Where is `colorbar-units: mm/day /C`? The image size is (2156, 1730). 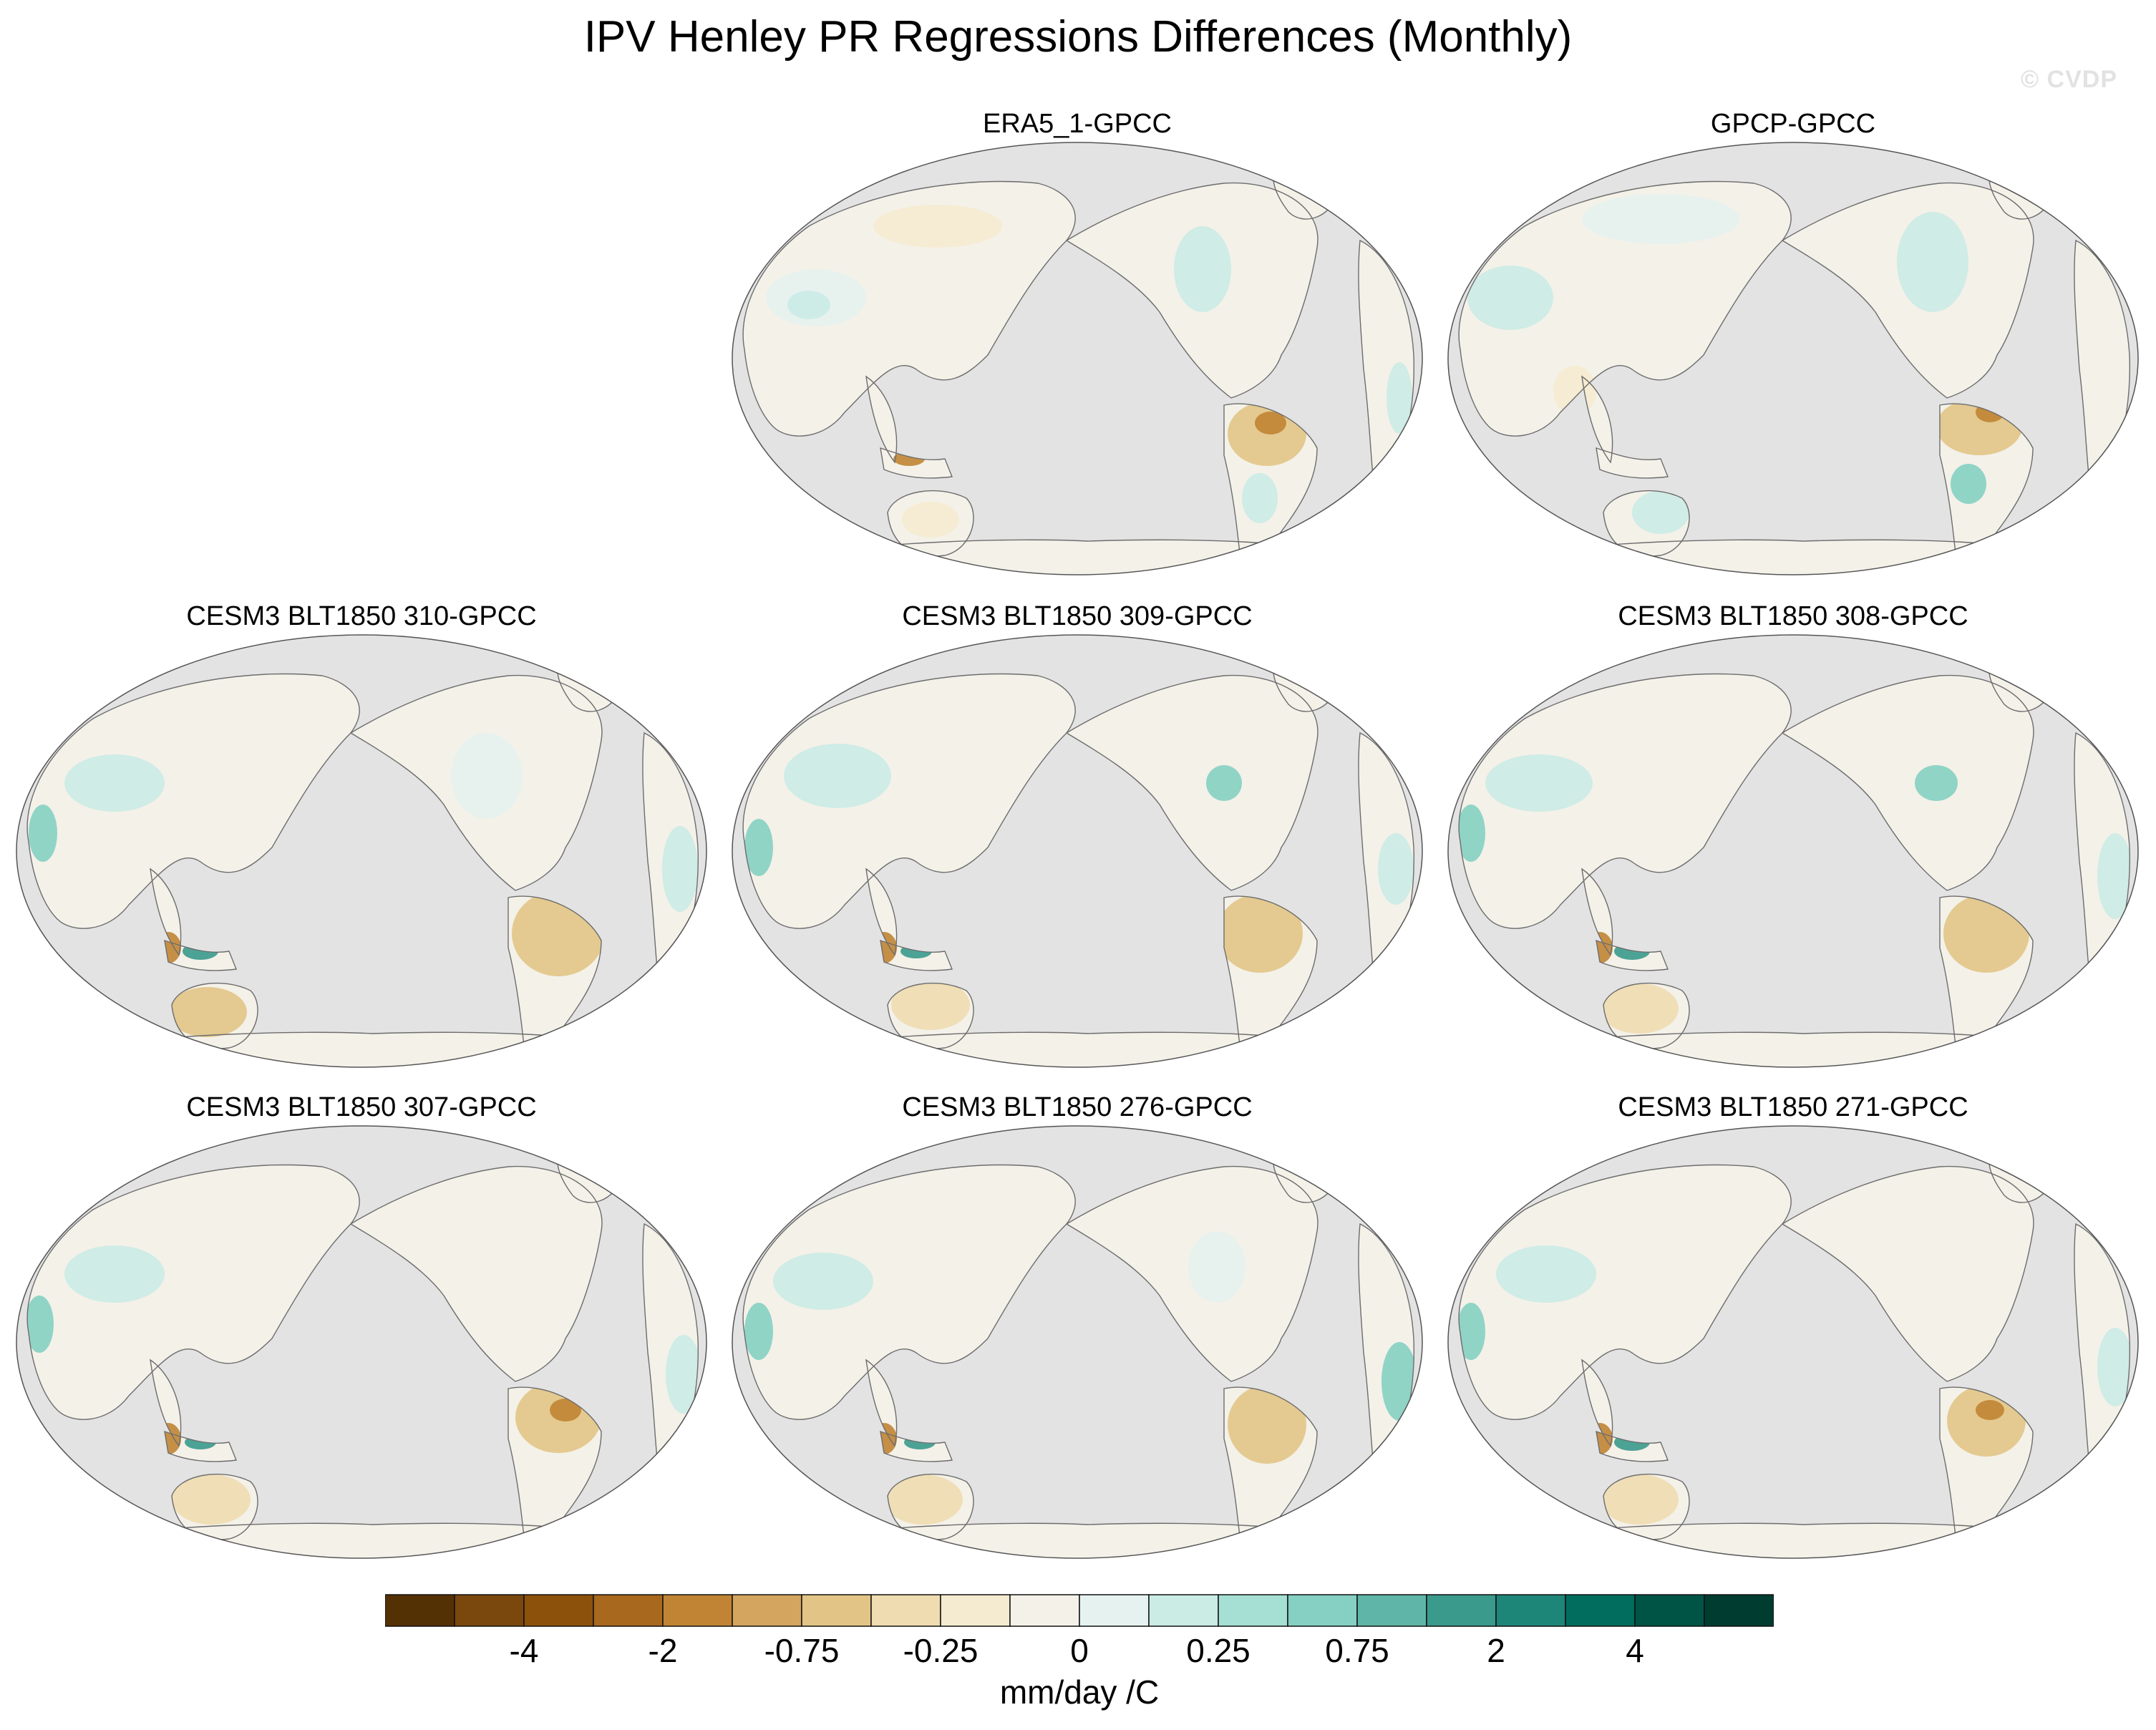
colorbar-units: mm/day /C is located at coordinates (1080, 1692).